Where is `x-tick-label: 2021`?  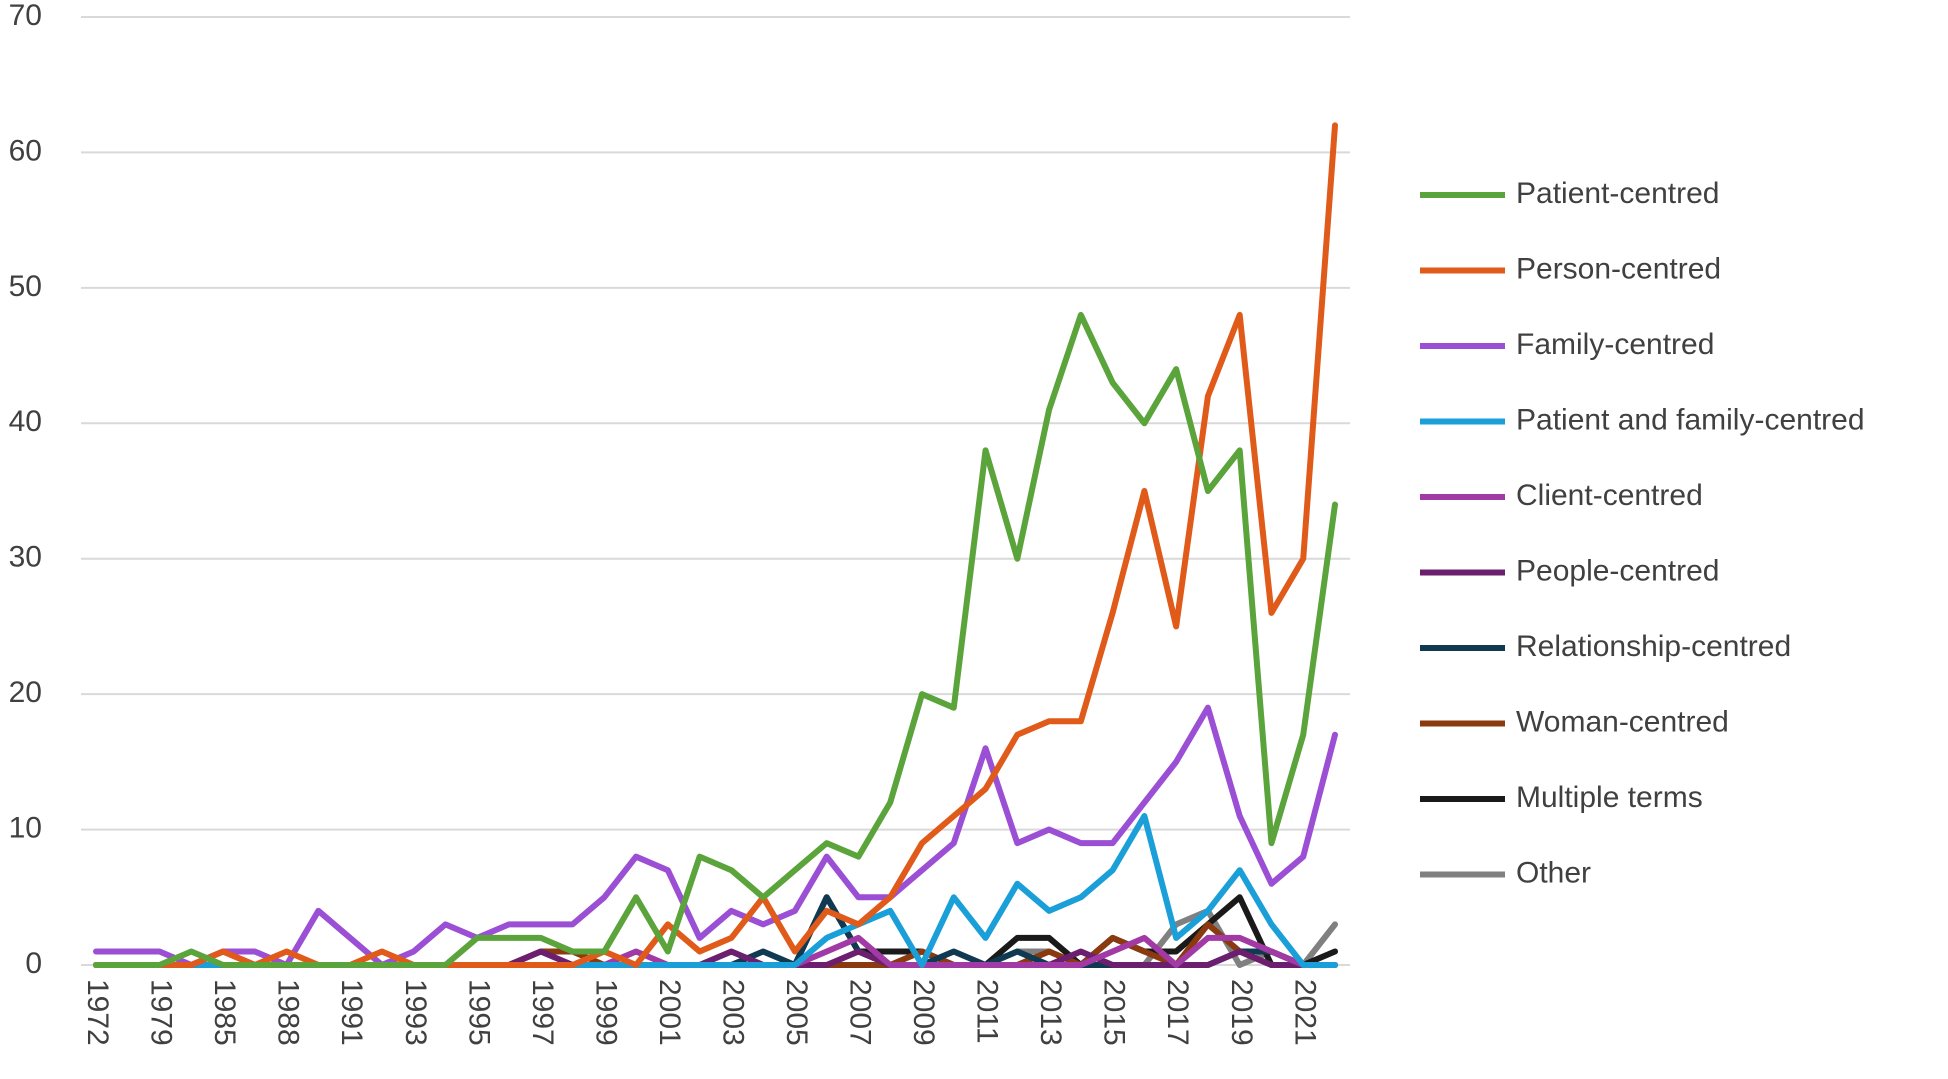
x-tick-label: 2021 is located at coordinates (1304, 1012).